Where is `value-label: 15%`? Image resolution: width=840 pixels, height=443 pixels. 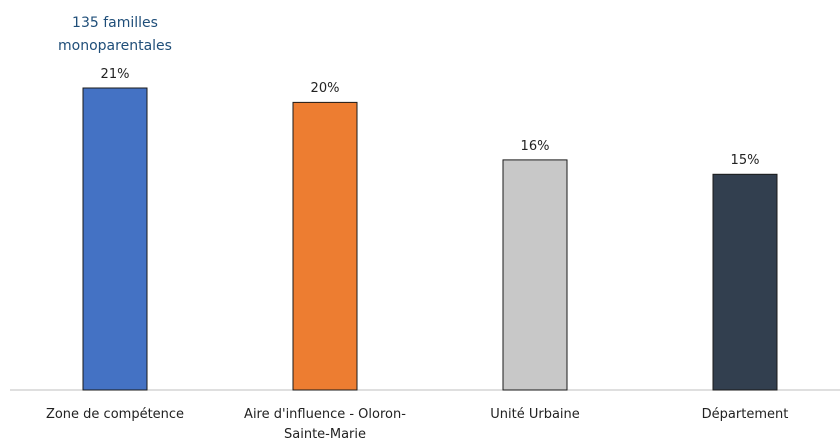
value-label: 15% is located at coordinates (745, 161).